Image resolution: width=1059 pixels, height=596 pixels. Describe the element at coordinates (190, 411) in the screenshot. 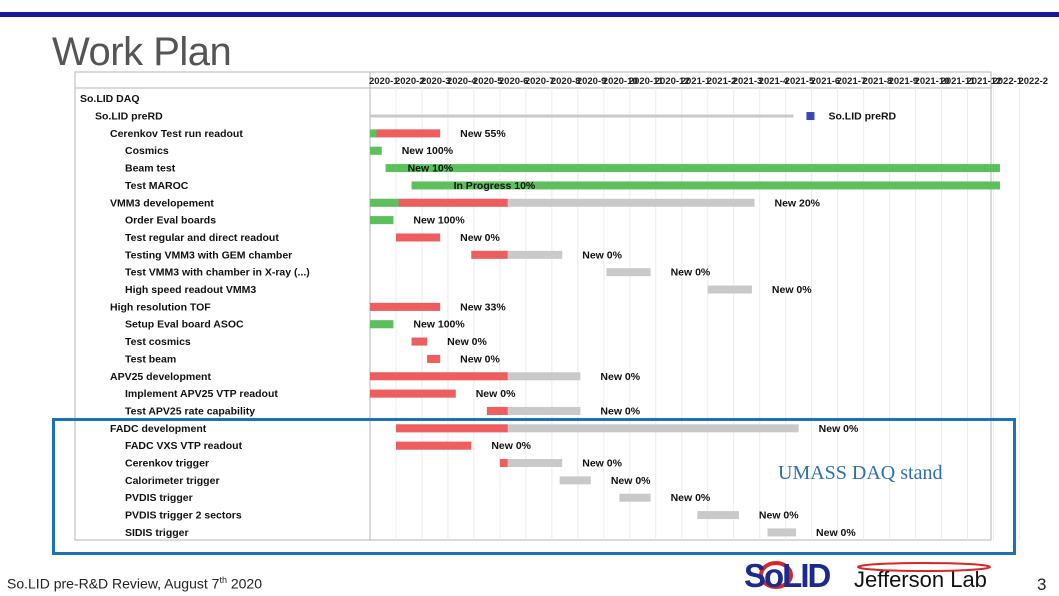

I see `gantt-task-name: Test APV25 rate capability` at that location.